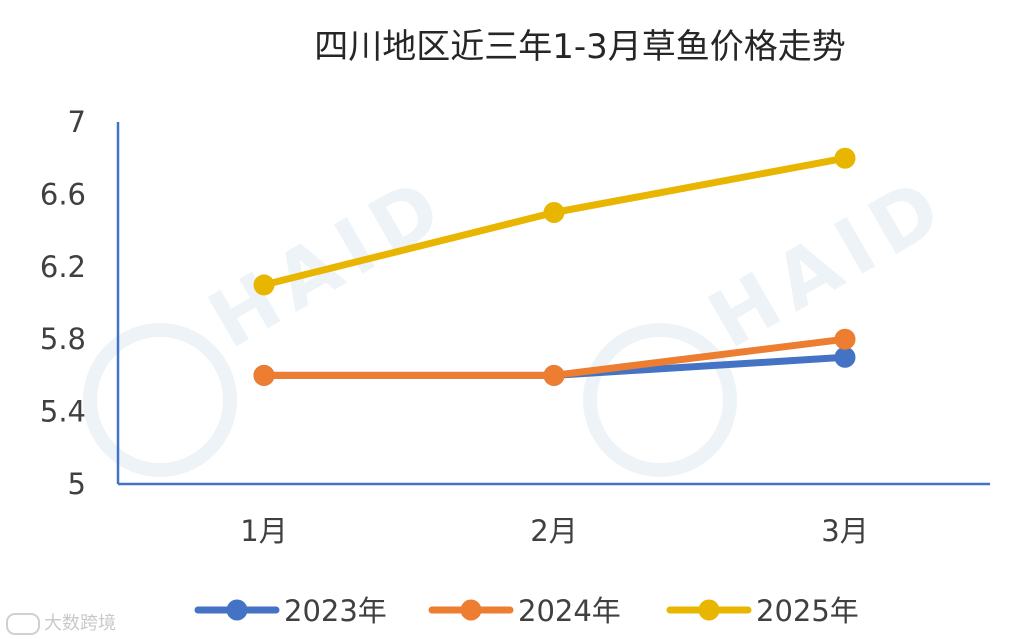 Image resolution: width=1029 pixels, height=639 pixels. I want to click on x-axis-ticks: 1月 2月 3月, so click(554, 531).